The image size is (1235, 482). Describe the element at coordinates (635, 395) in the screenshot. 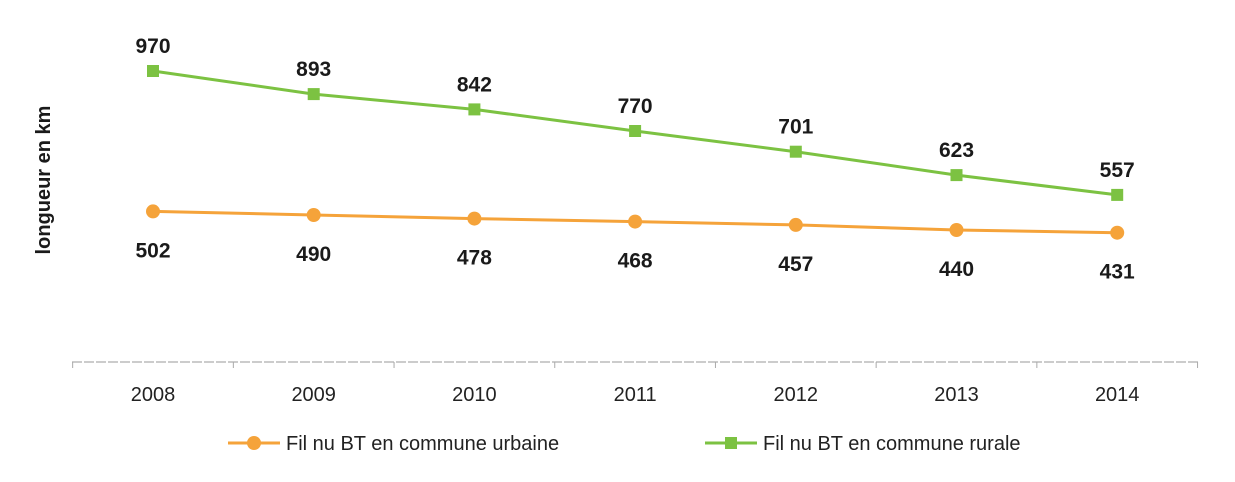

I see `x-tick-label: 2011` at that location.